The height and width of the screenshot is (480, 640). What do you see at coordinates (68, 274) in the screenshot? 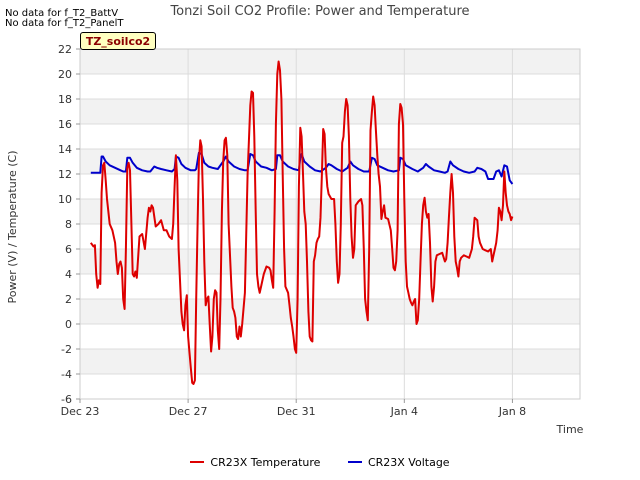
I see `y-tick-label: 4` at bounding box center [68, 274].